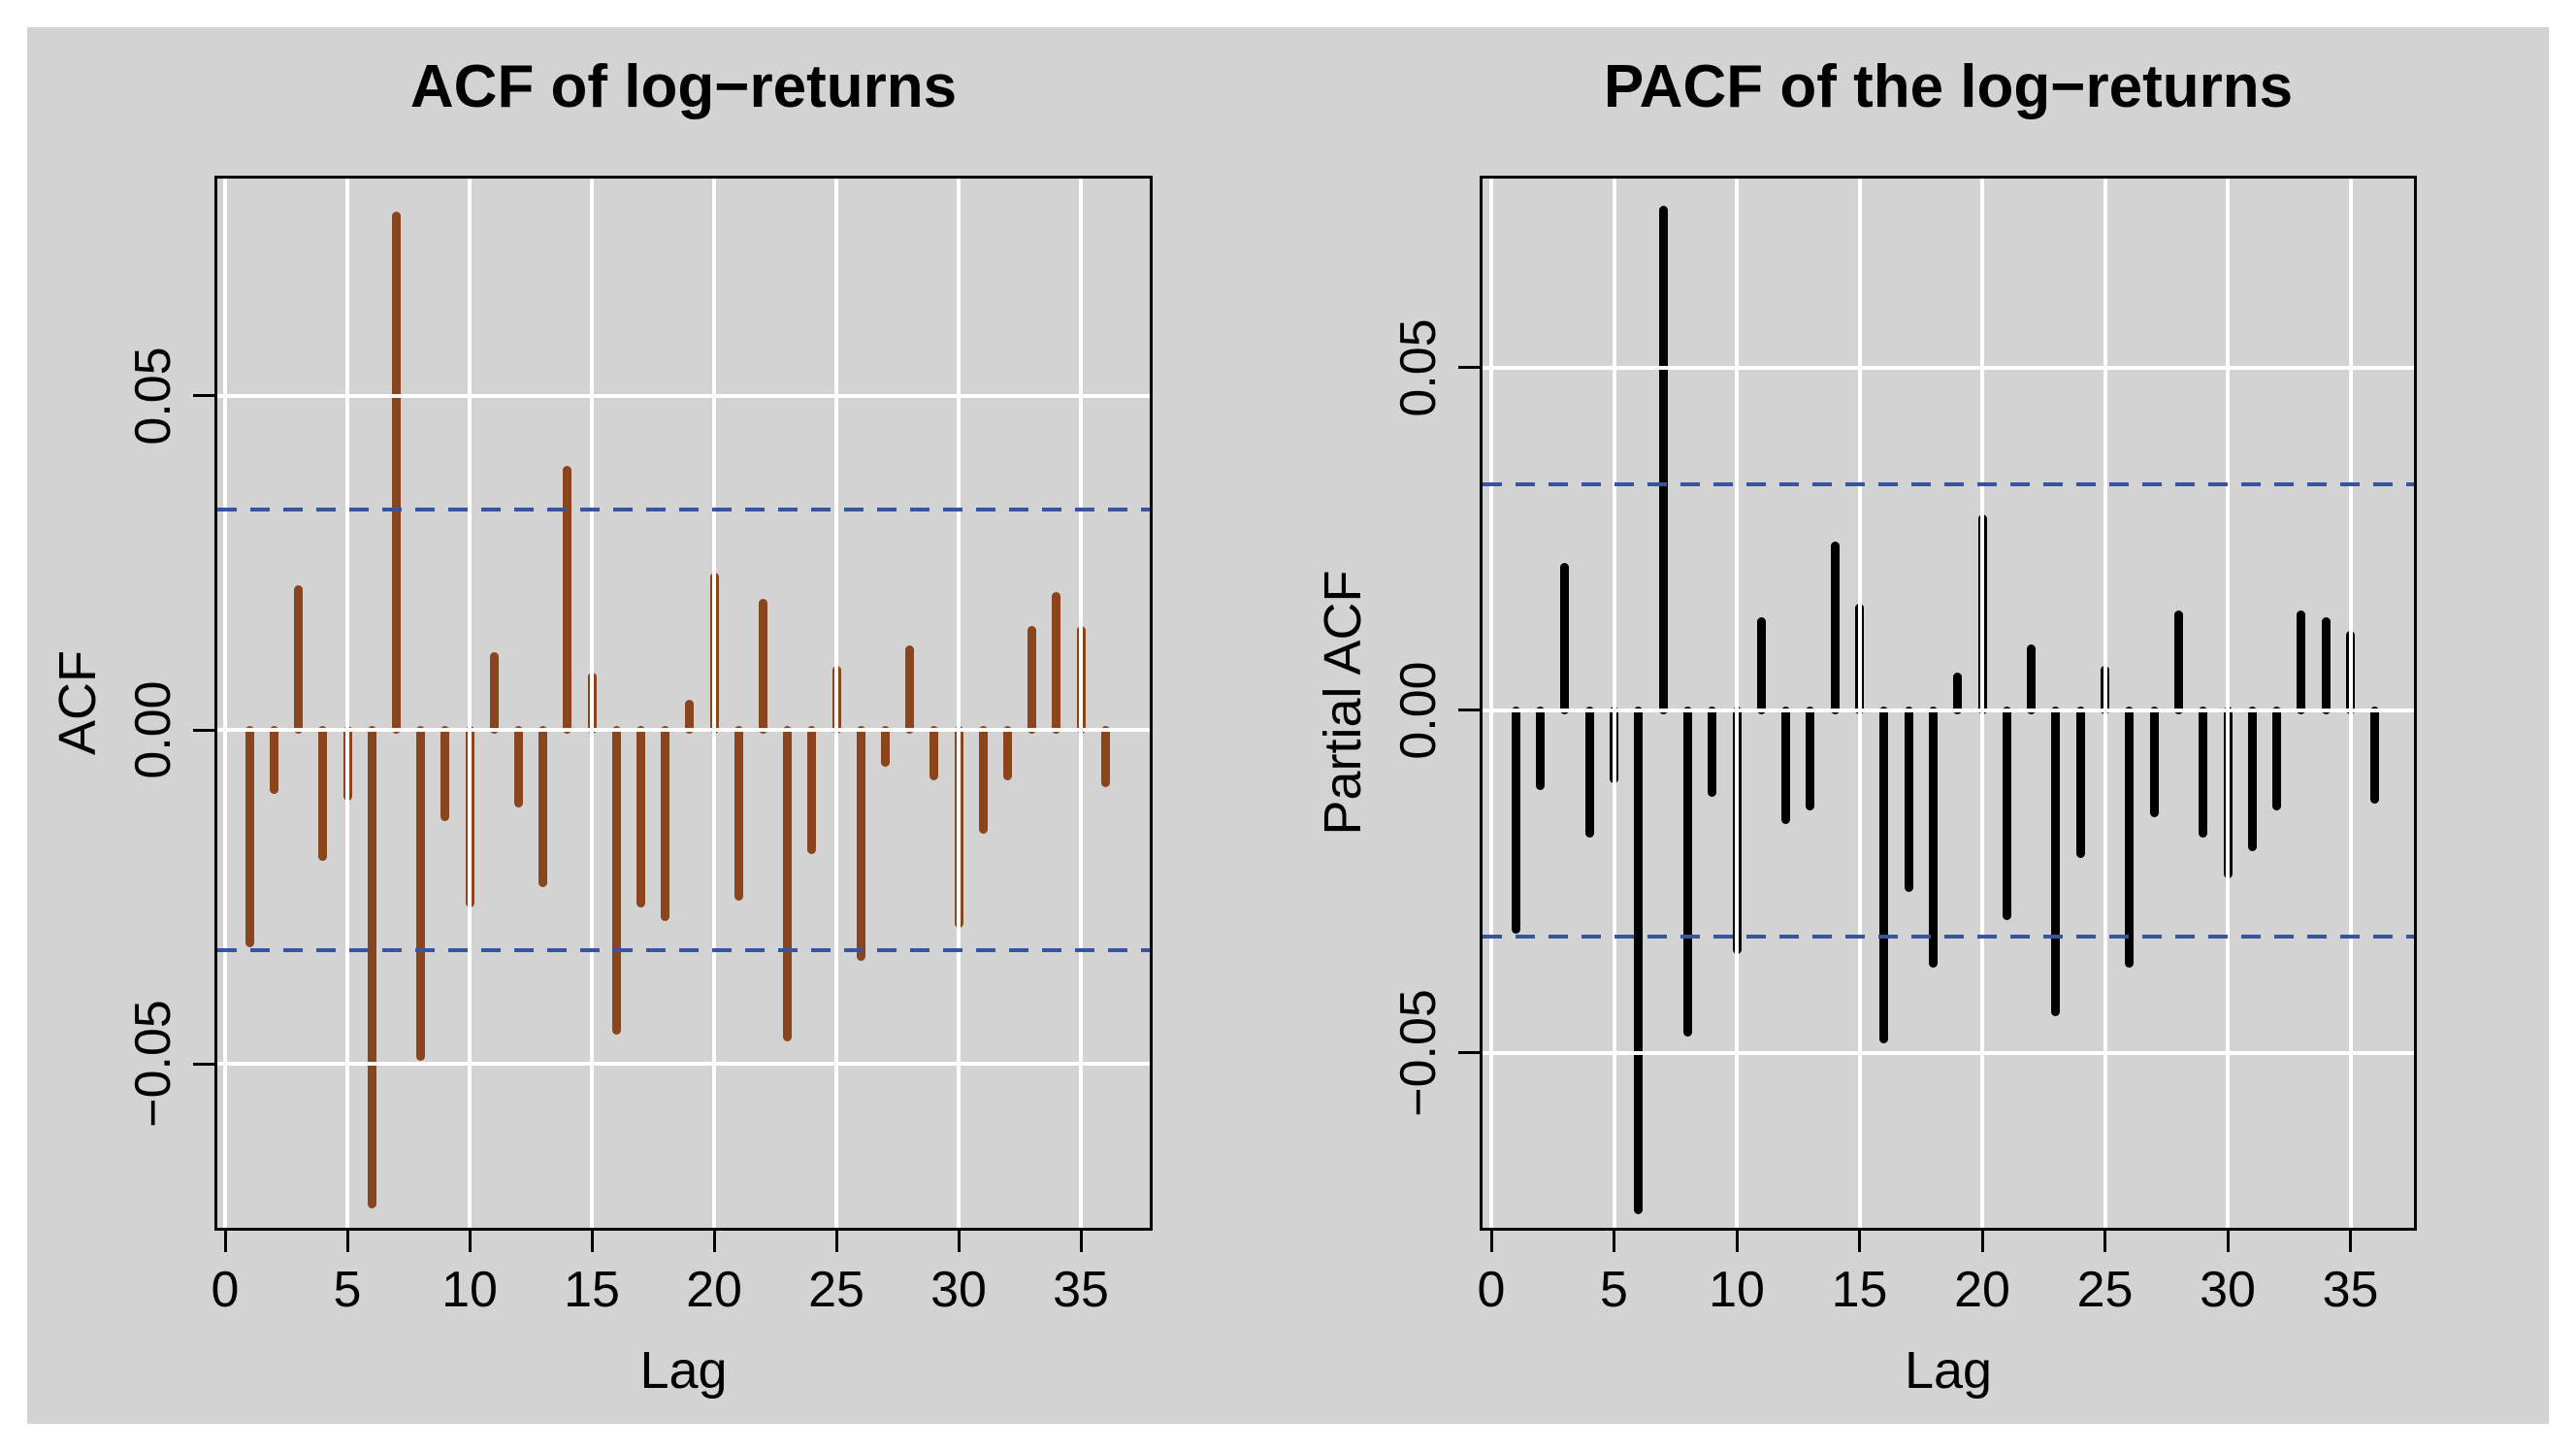 This screenshot has width=2576, height=1451. What do you see at coordinates (2350, 1290) in the screenshot?
I see `pacf-x-tick-label-35: 35` at bounding box center [2350, 1290].